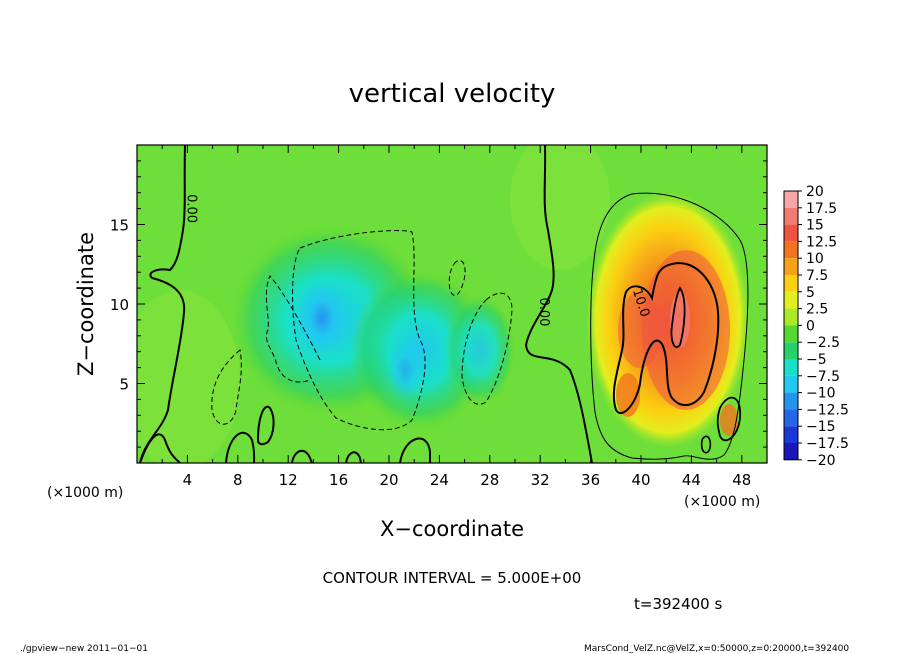 The height and width of the screenshot is (654, 904). What do you see at coordinates (119, 226) in the screenshot?
I see `y-tick-label: 15` at bounding box center [119, 226].